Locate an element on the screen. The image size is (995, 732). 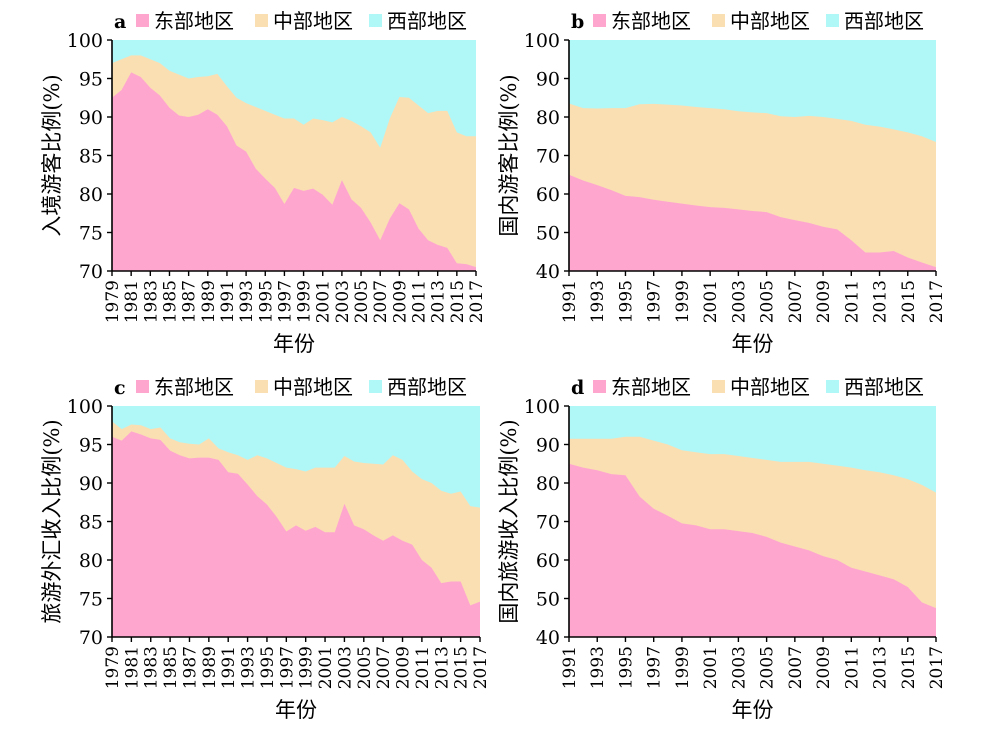
y-tick-label: 75 is located at coordinates (91, 234).